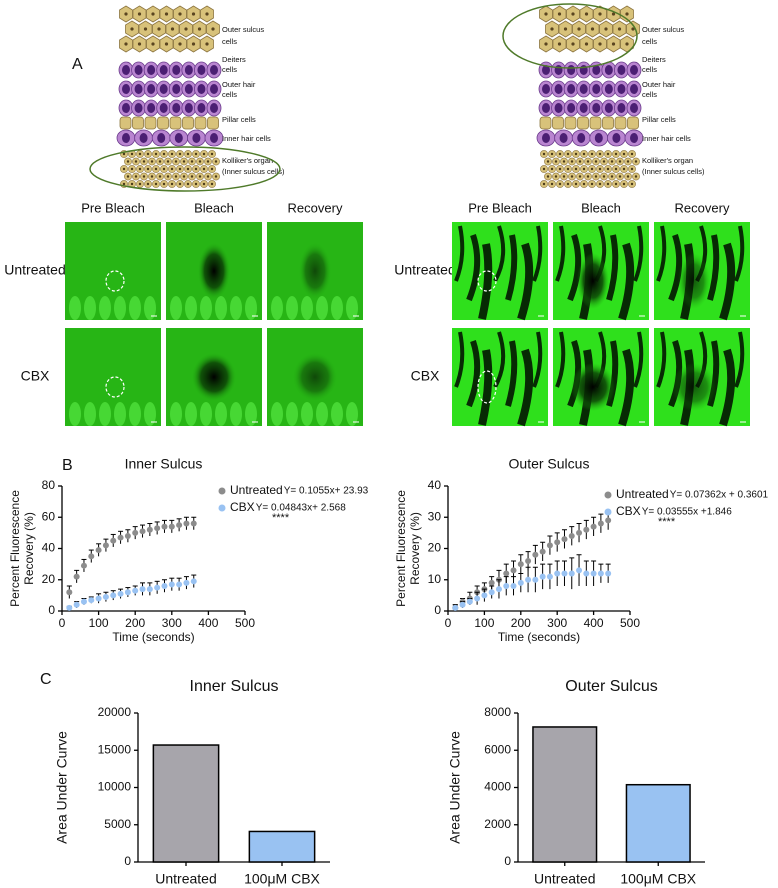 Image resolution: width=778 pixels, height=888 pixels. Describe the element at coordinates (127, 861) in the screenshot. I see `y-tick-label: 0` at that location.